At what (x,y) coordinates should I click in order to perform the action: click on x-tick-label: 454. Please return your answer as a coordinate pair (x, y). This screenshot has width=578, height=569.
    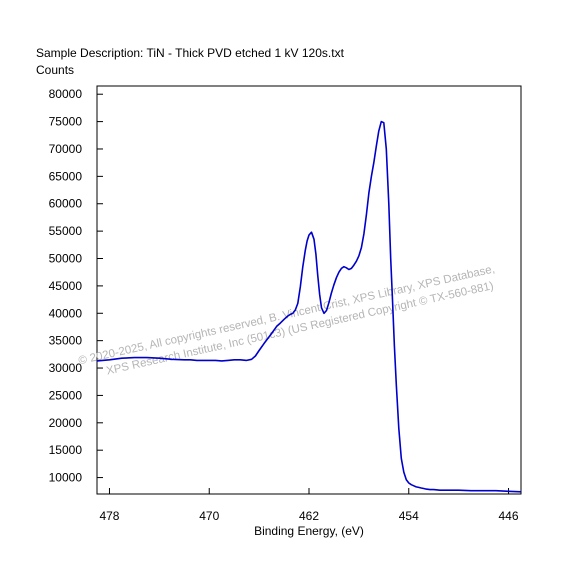
    Looking at the image, I should click on (409, 516).